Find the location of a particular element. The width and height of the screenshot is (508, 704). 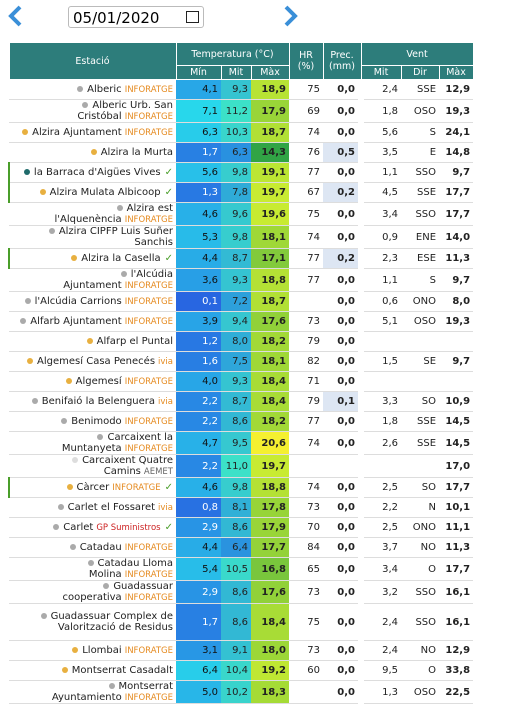

value-cell: 19,2 is located at coordinates (270, 670).